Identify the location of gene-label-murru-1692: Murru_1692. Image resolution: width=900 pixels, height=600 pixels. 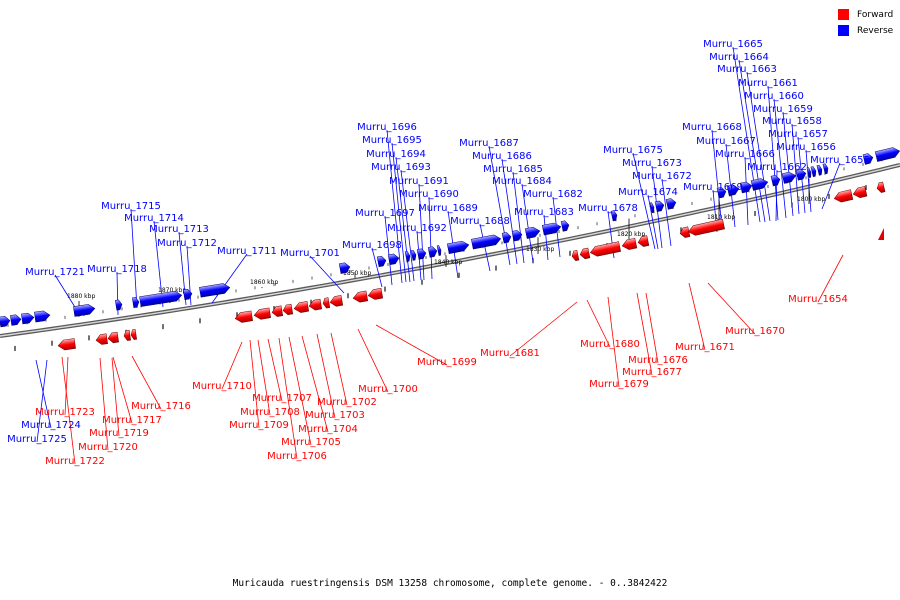
(417, 228).